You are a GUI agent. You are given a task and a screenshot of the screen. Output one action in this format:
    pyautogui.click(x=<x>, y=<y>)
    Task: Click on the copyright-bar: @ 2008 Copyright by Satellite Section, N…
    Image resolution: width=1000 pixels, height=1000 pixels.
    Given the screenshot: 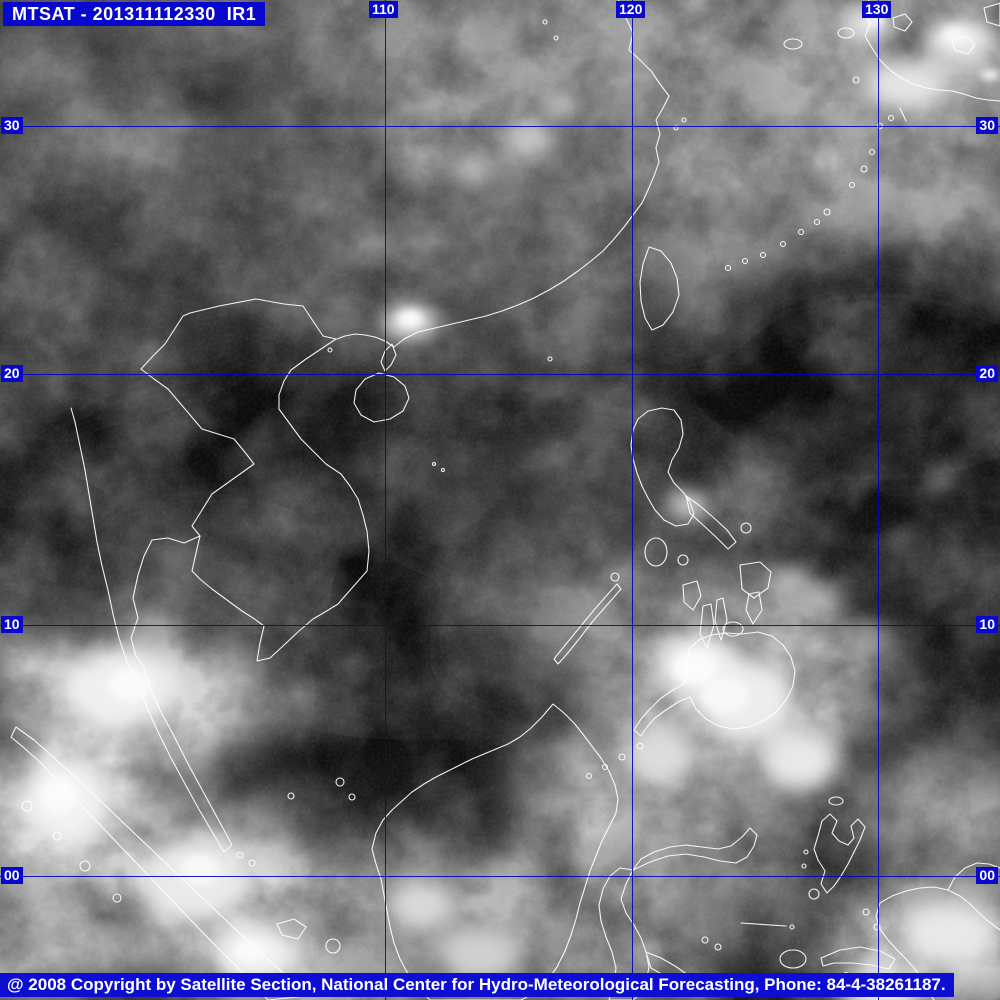 What is the action you would take?
    pyautogui.click(x=477, y=985)
    